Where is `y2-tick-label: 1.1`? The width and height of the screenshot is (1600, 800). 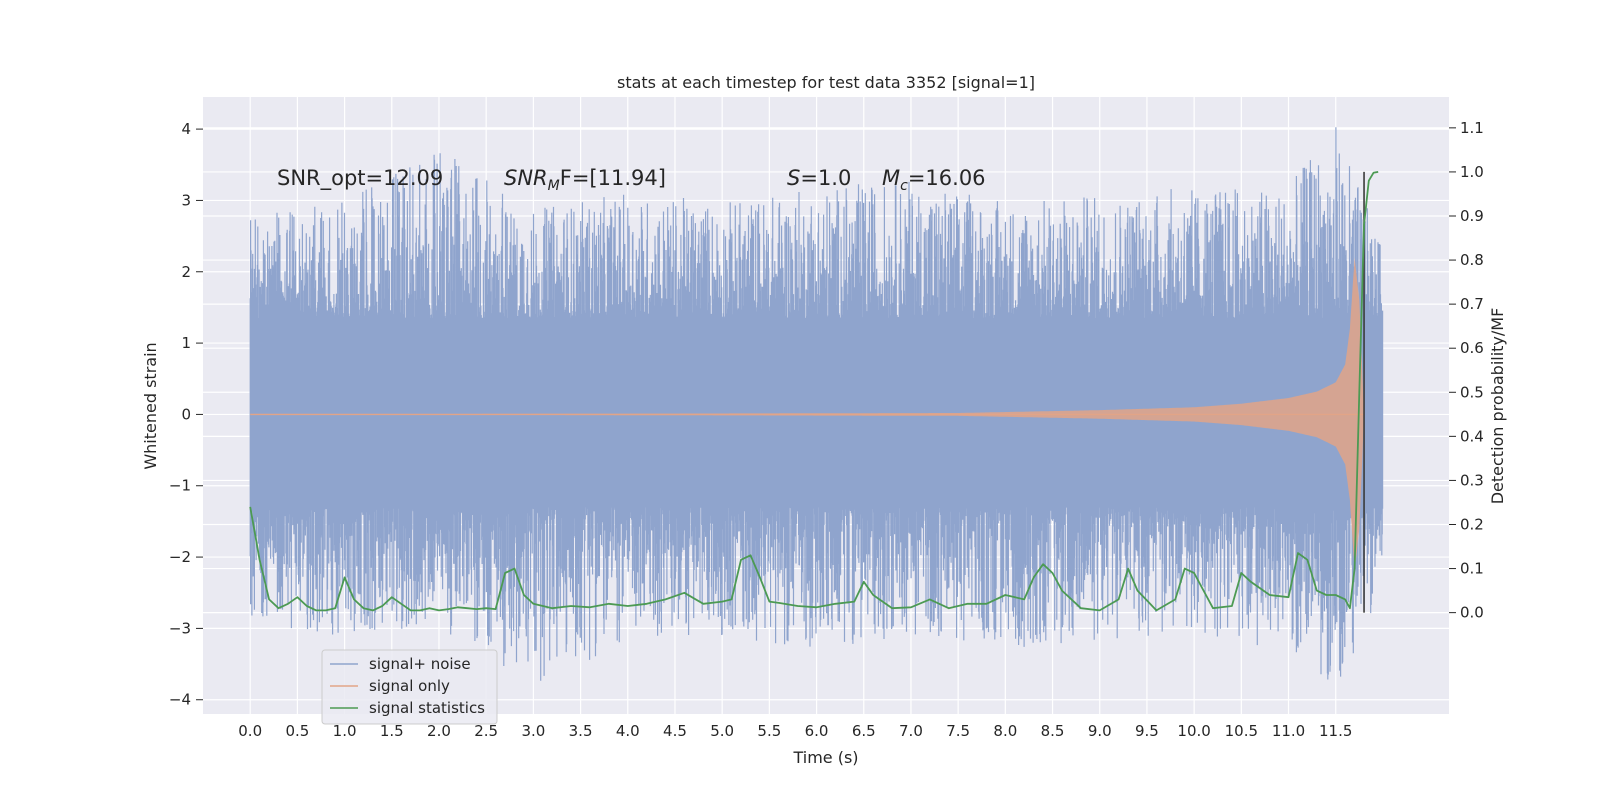
y2-tick-label: 1.1 is located at coordinates (1472, 128).